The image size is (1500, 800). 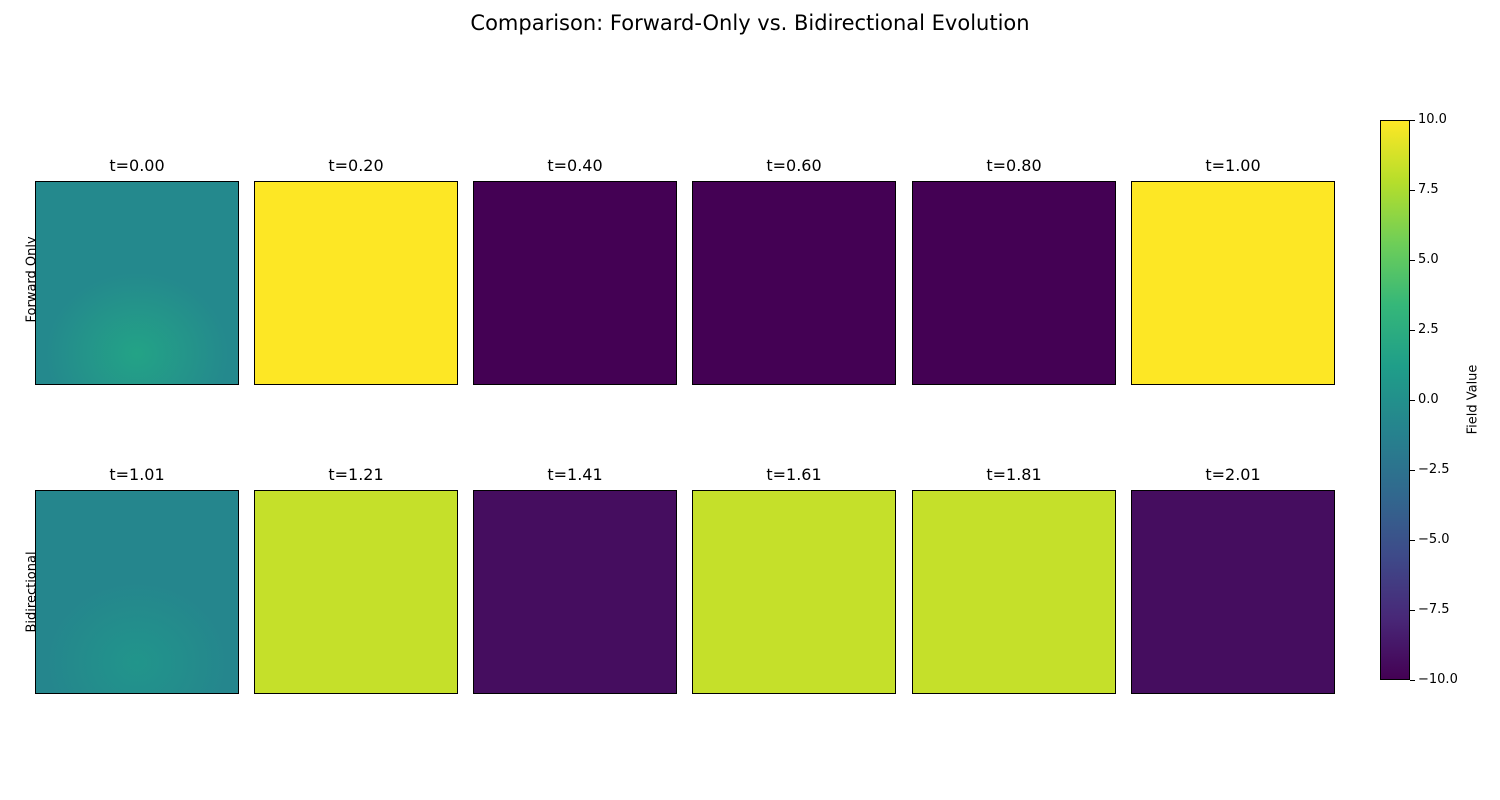 I want to click on colorbar-tick-label: −7.5, so click(x=1434, y=609).